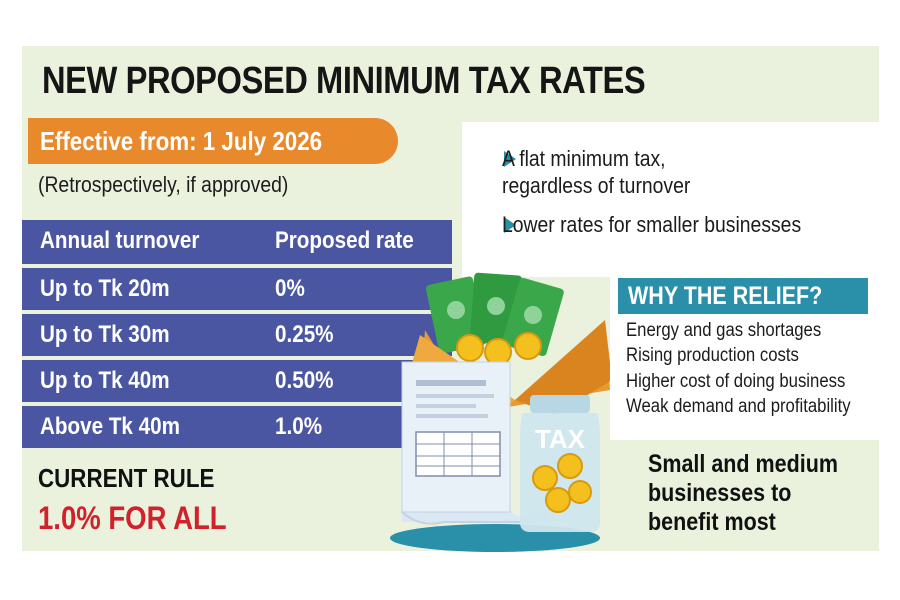 The width and height of the screenshot is (900, 600). Describe the element at coordinates (720, 493) in the screenshot. I see `sme-line2: businesses to` at that location.